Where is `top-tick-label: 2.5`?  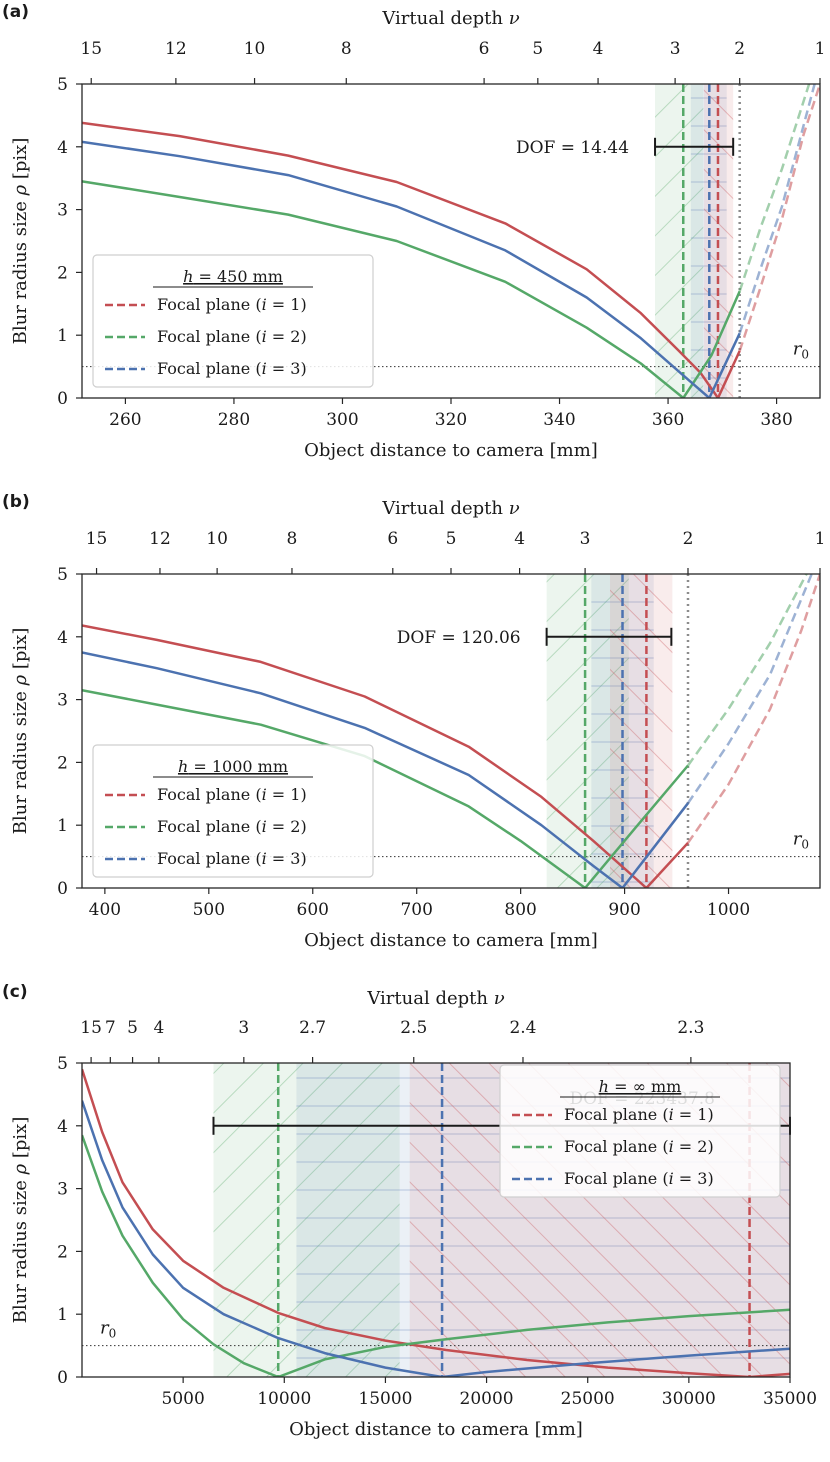 top-tick-label: 2.5 is located at coordinates (413, 1028).